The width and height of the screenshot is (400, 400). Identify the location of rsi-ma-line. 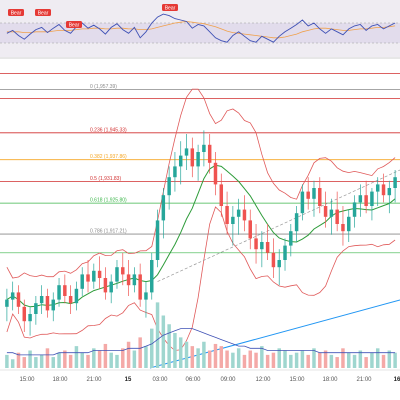
(201, 30).